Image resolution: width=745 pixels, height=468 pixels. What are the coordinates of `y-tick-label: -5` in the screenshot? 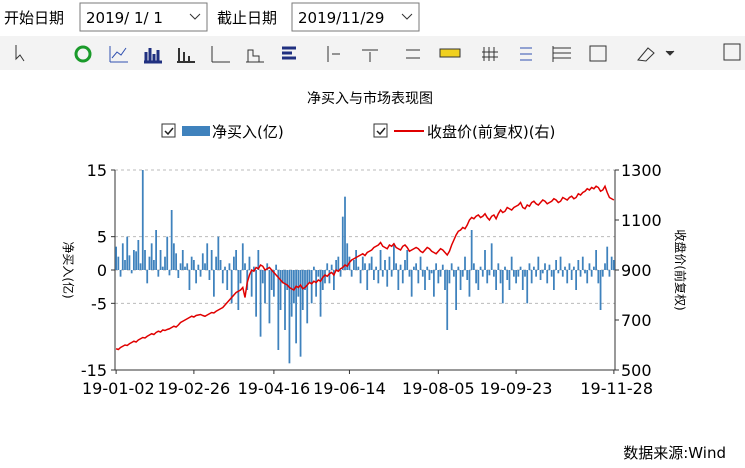 It's located at (99, 303).